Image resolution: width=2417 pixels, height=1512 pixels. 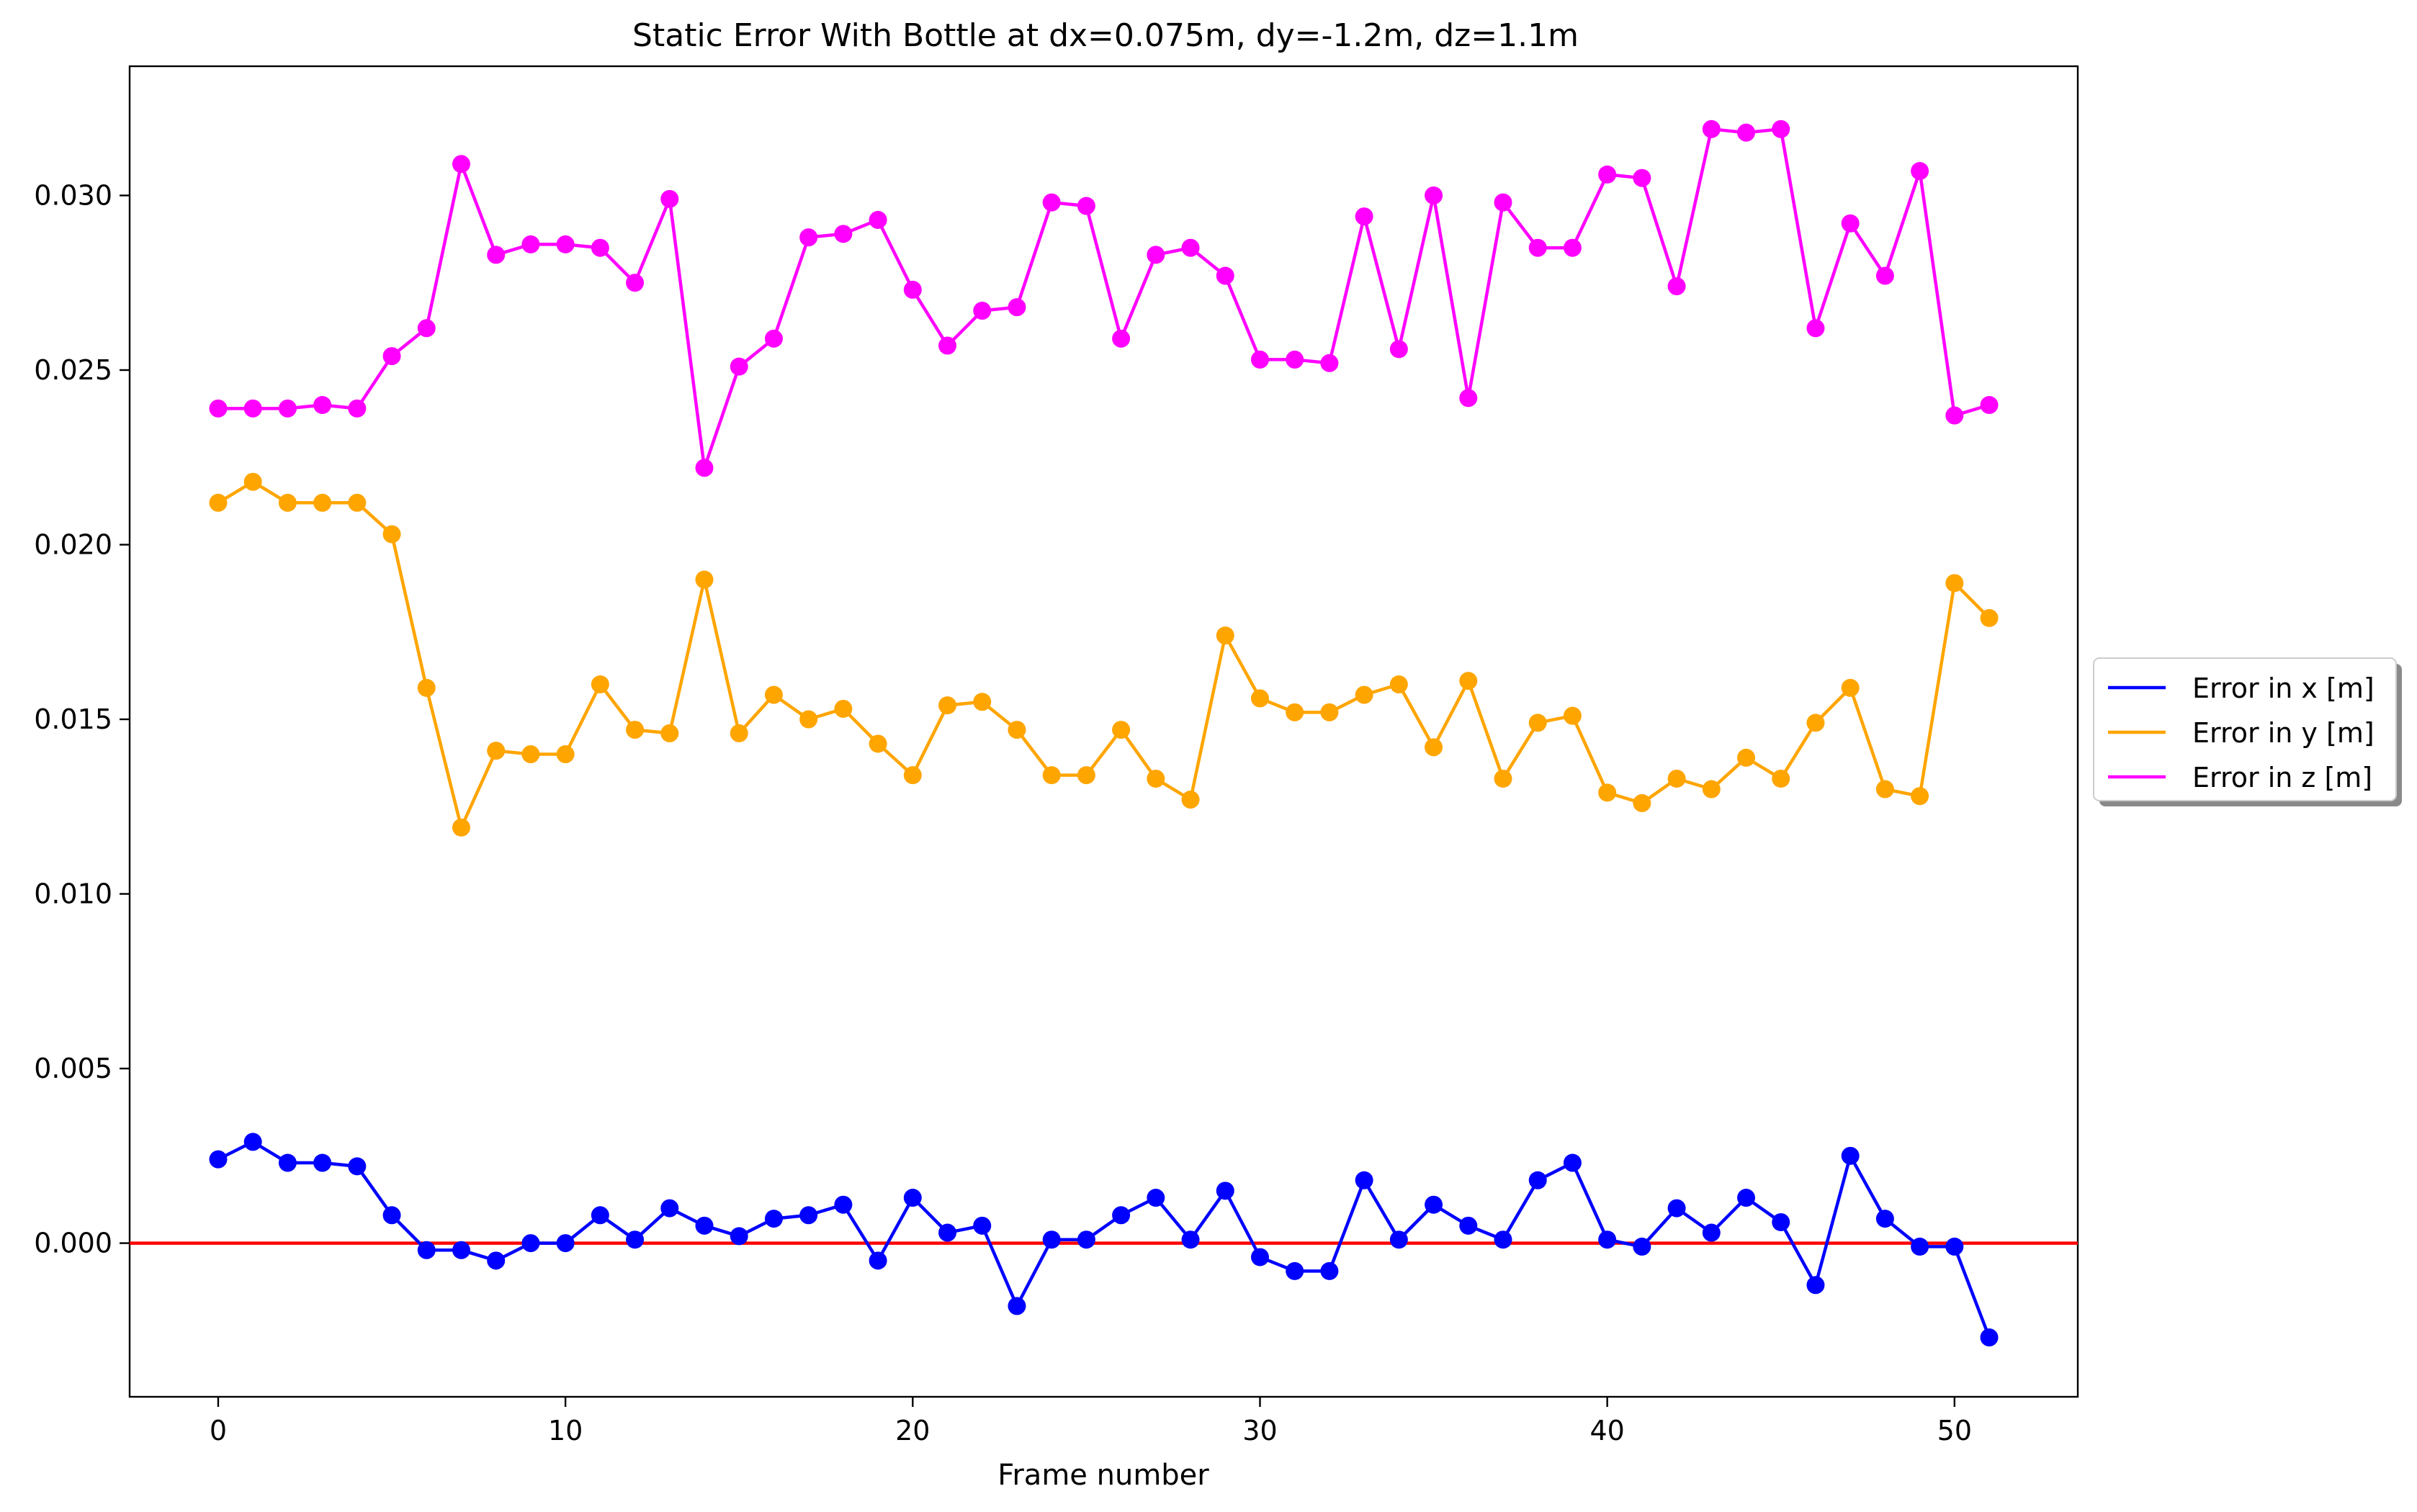 I want to click on y-tick-label: 0.000, so click(x=73, y=1243).